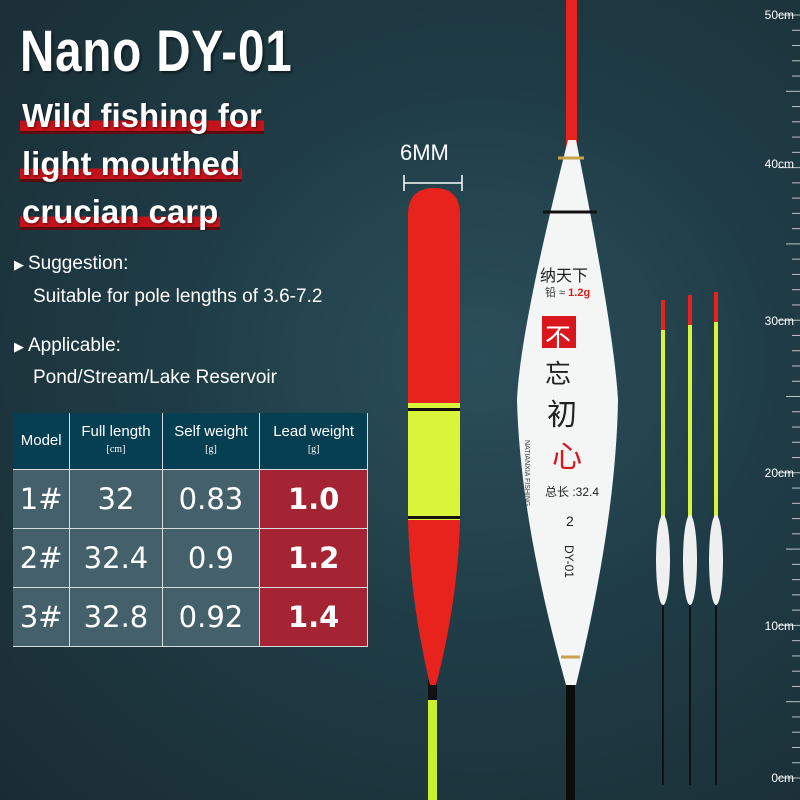 The height and width of the screenshot is (800, 800). I want to click on float-number: 2, so click(570, 521).